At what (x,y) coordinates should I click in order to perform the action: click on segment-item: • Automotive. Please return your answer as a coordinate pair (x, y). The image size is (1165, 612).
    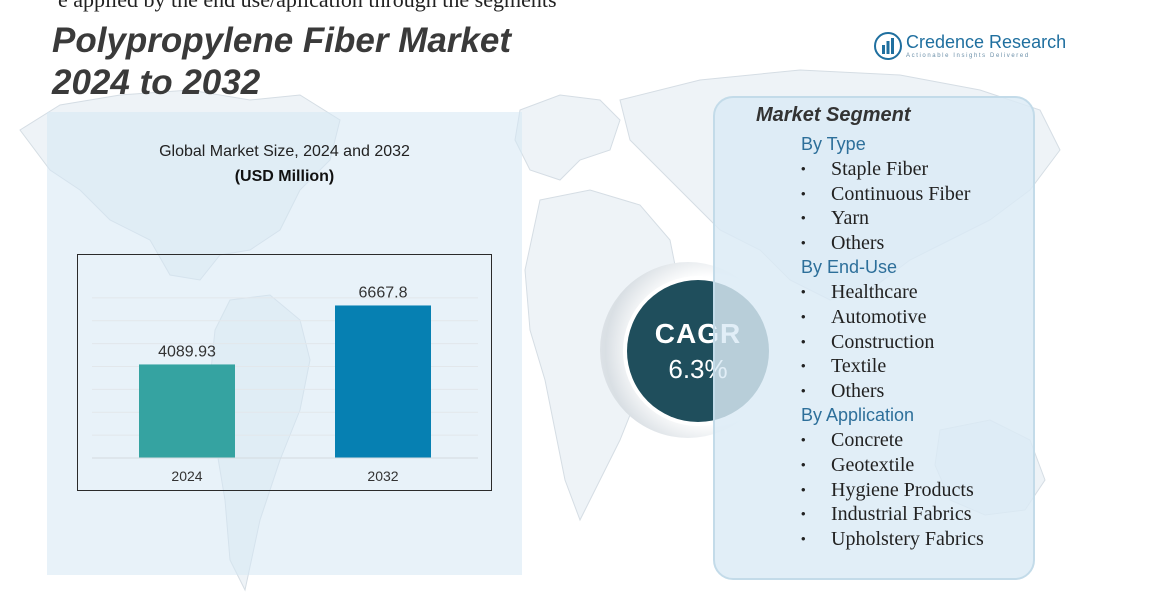
    Looking at the image, I should click on (892, 317).